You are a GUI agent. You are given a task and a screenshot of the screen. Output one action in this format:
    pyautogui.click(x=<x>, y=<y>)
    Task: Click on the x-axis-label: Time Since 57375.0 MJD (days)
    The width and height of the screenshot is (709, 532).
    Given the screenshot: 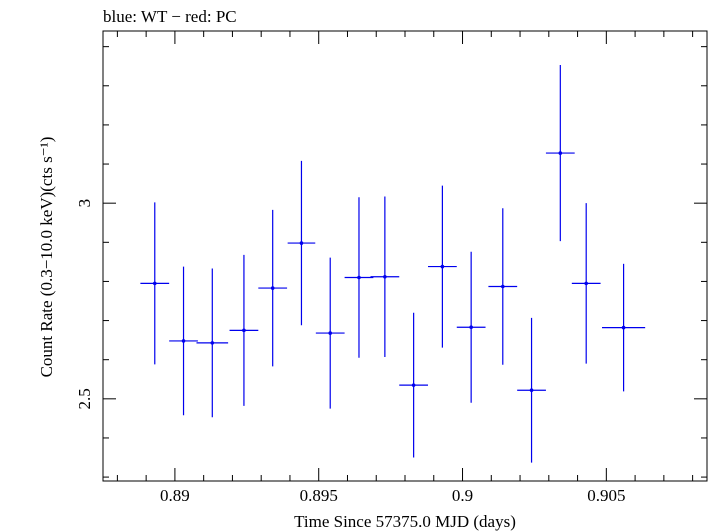 What is the action you would take?
    pyautogui.click(x=405, y=521)
    